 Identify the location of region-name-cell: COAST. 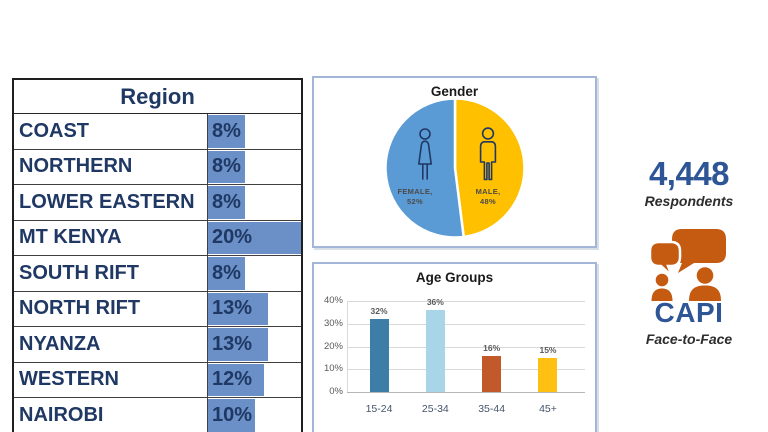
(54, 130).